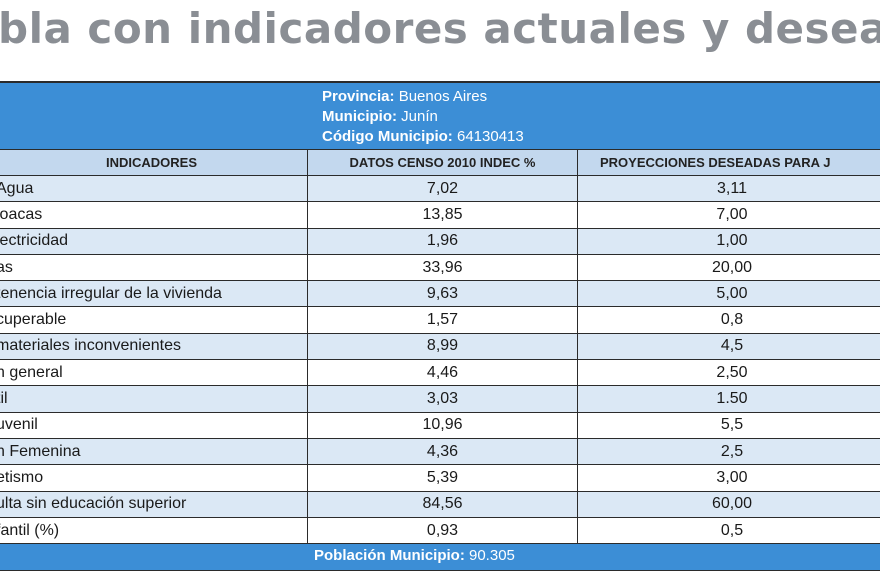 The image size is (880, 586). Describe the element at coordinates (154, 346) in the screenshot. I see `indicador-cell: materiales inconvenientes` at that location.